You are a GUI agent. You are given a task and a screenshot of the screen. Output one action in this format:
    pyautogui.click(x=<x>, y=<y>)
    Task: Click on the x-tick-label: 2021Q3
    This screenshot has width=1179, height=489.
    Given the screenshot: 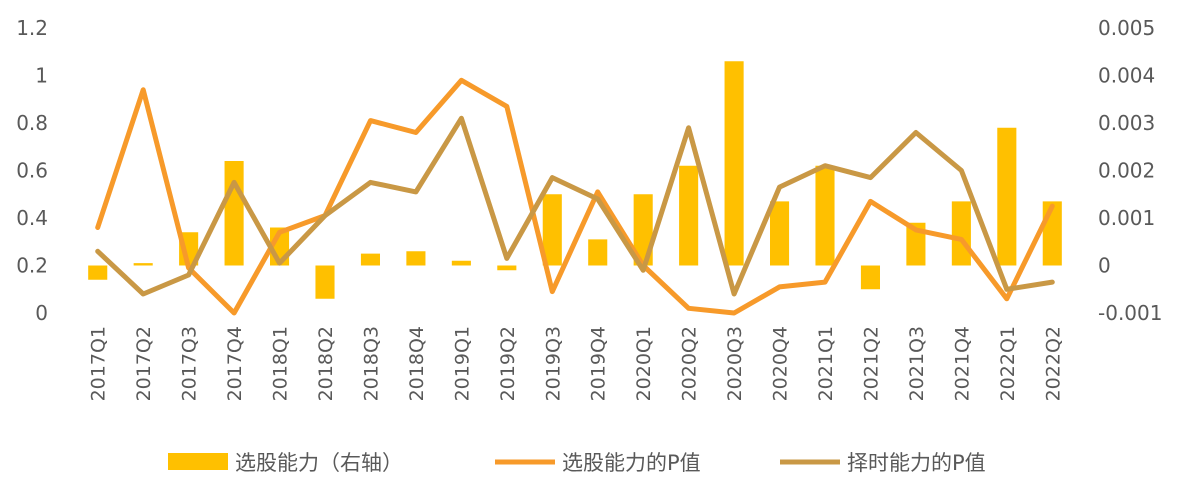 What is the action you would take?
    pyautogui.click(x=917, y=363)
    